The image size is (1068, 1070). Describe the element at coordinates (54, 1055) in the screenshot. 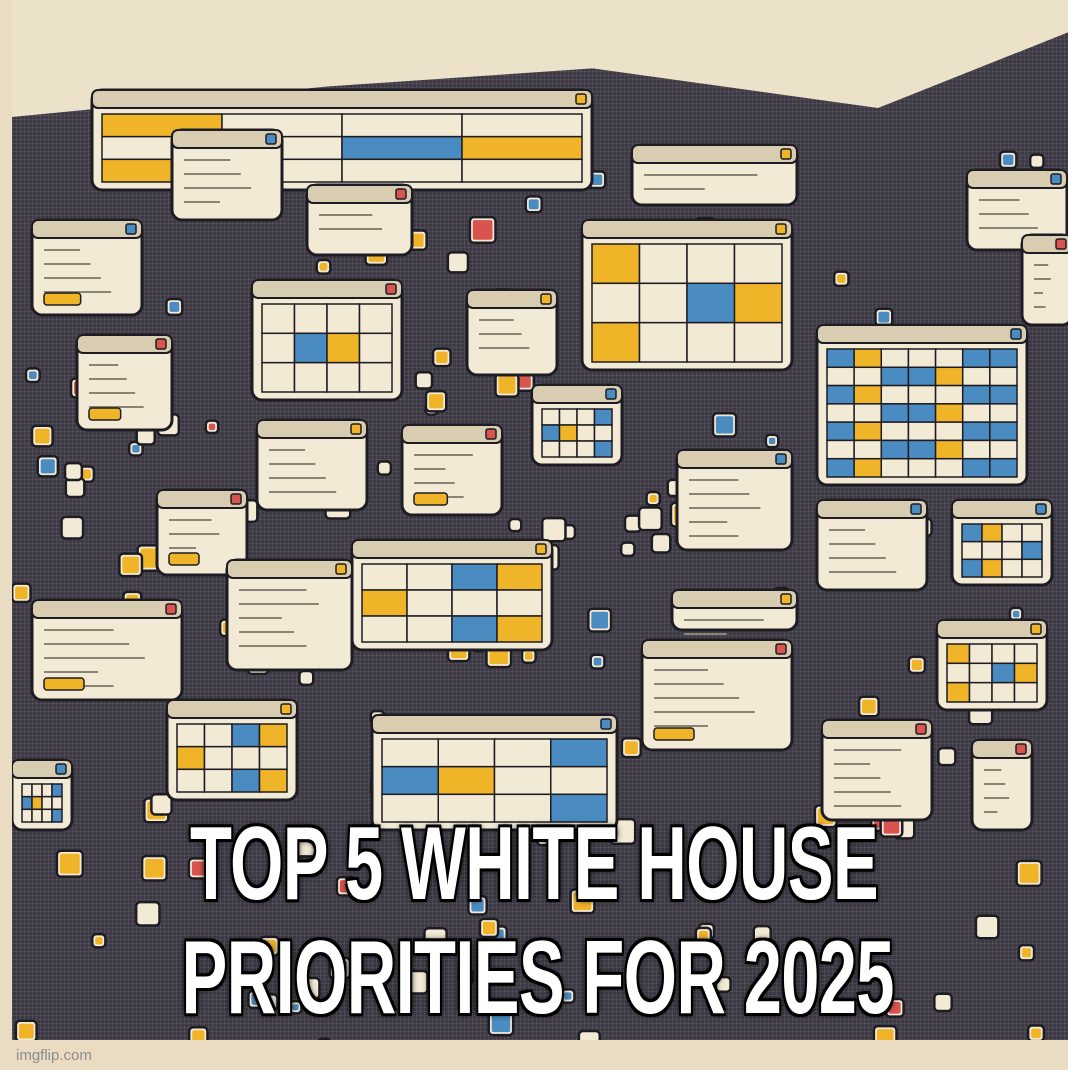

I see `imgflip-watermark: imgflip.com` at that location.